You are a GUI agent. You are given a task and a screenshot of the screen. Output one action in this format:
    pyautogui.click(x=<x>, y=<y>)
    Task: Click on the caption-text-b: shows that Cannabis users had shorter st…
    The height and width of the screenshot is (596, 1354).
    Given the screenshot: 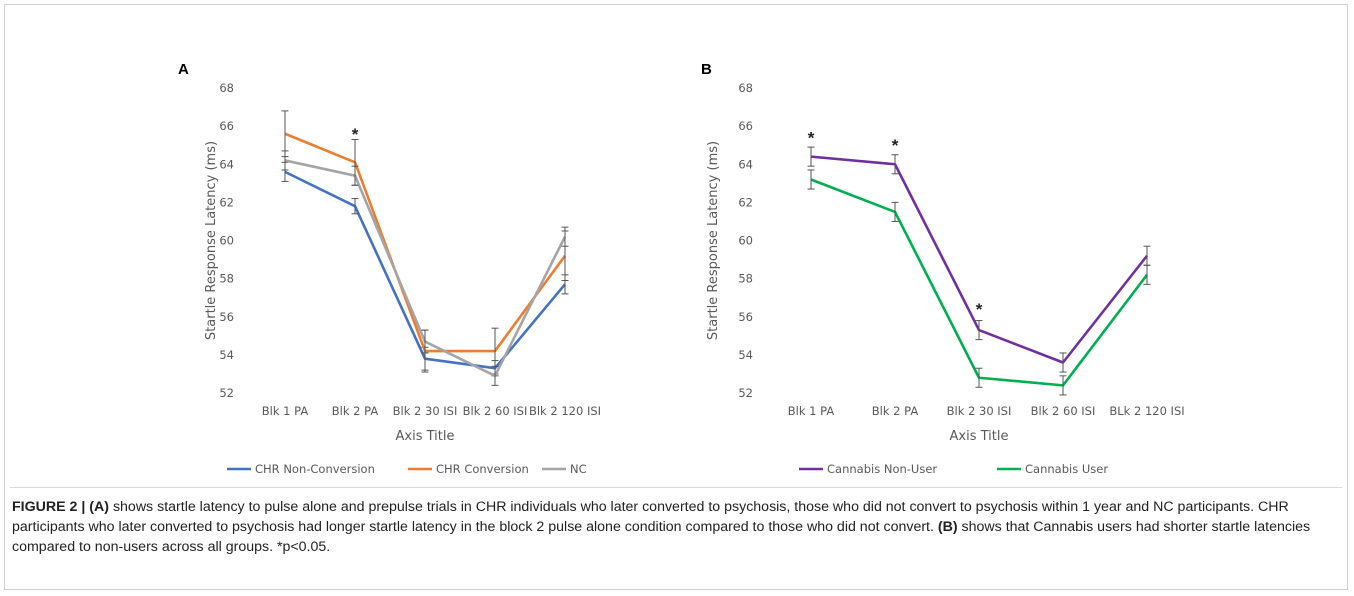 What is the action you would take?
    pyautogui.click(x=661, y=537)
    